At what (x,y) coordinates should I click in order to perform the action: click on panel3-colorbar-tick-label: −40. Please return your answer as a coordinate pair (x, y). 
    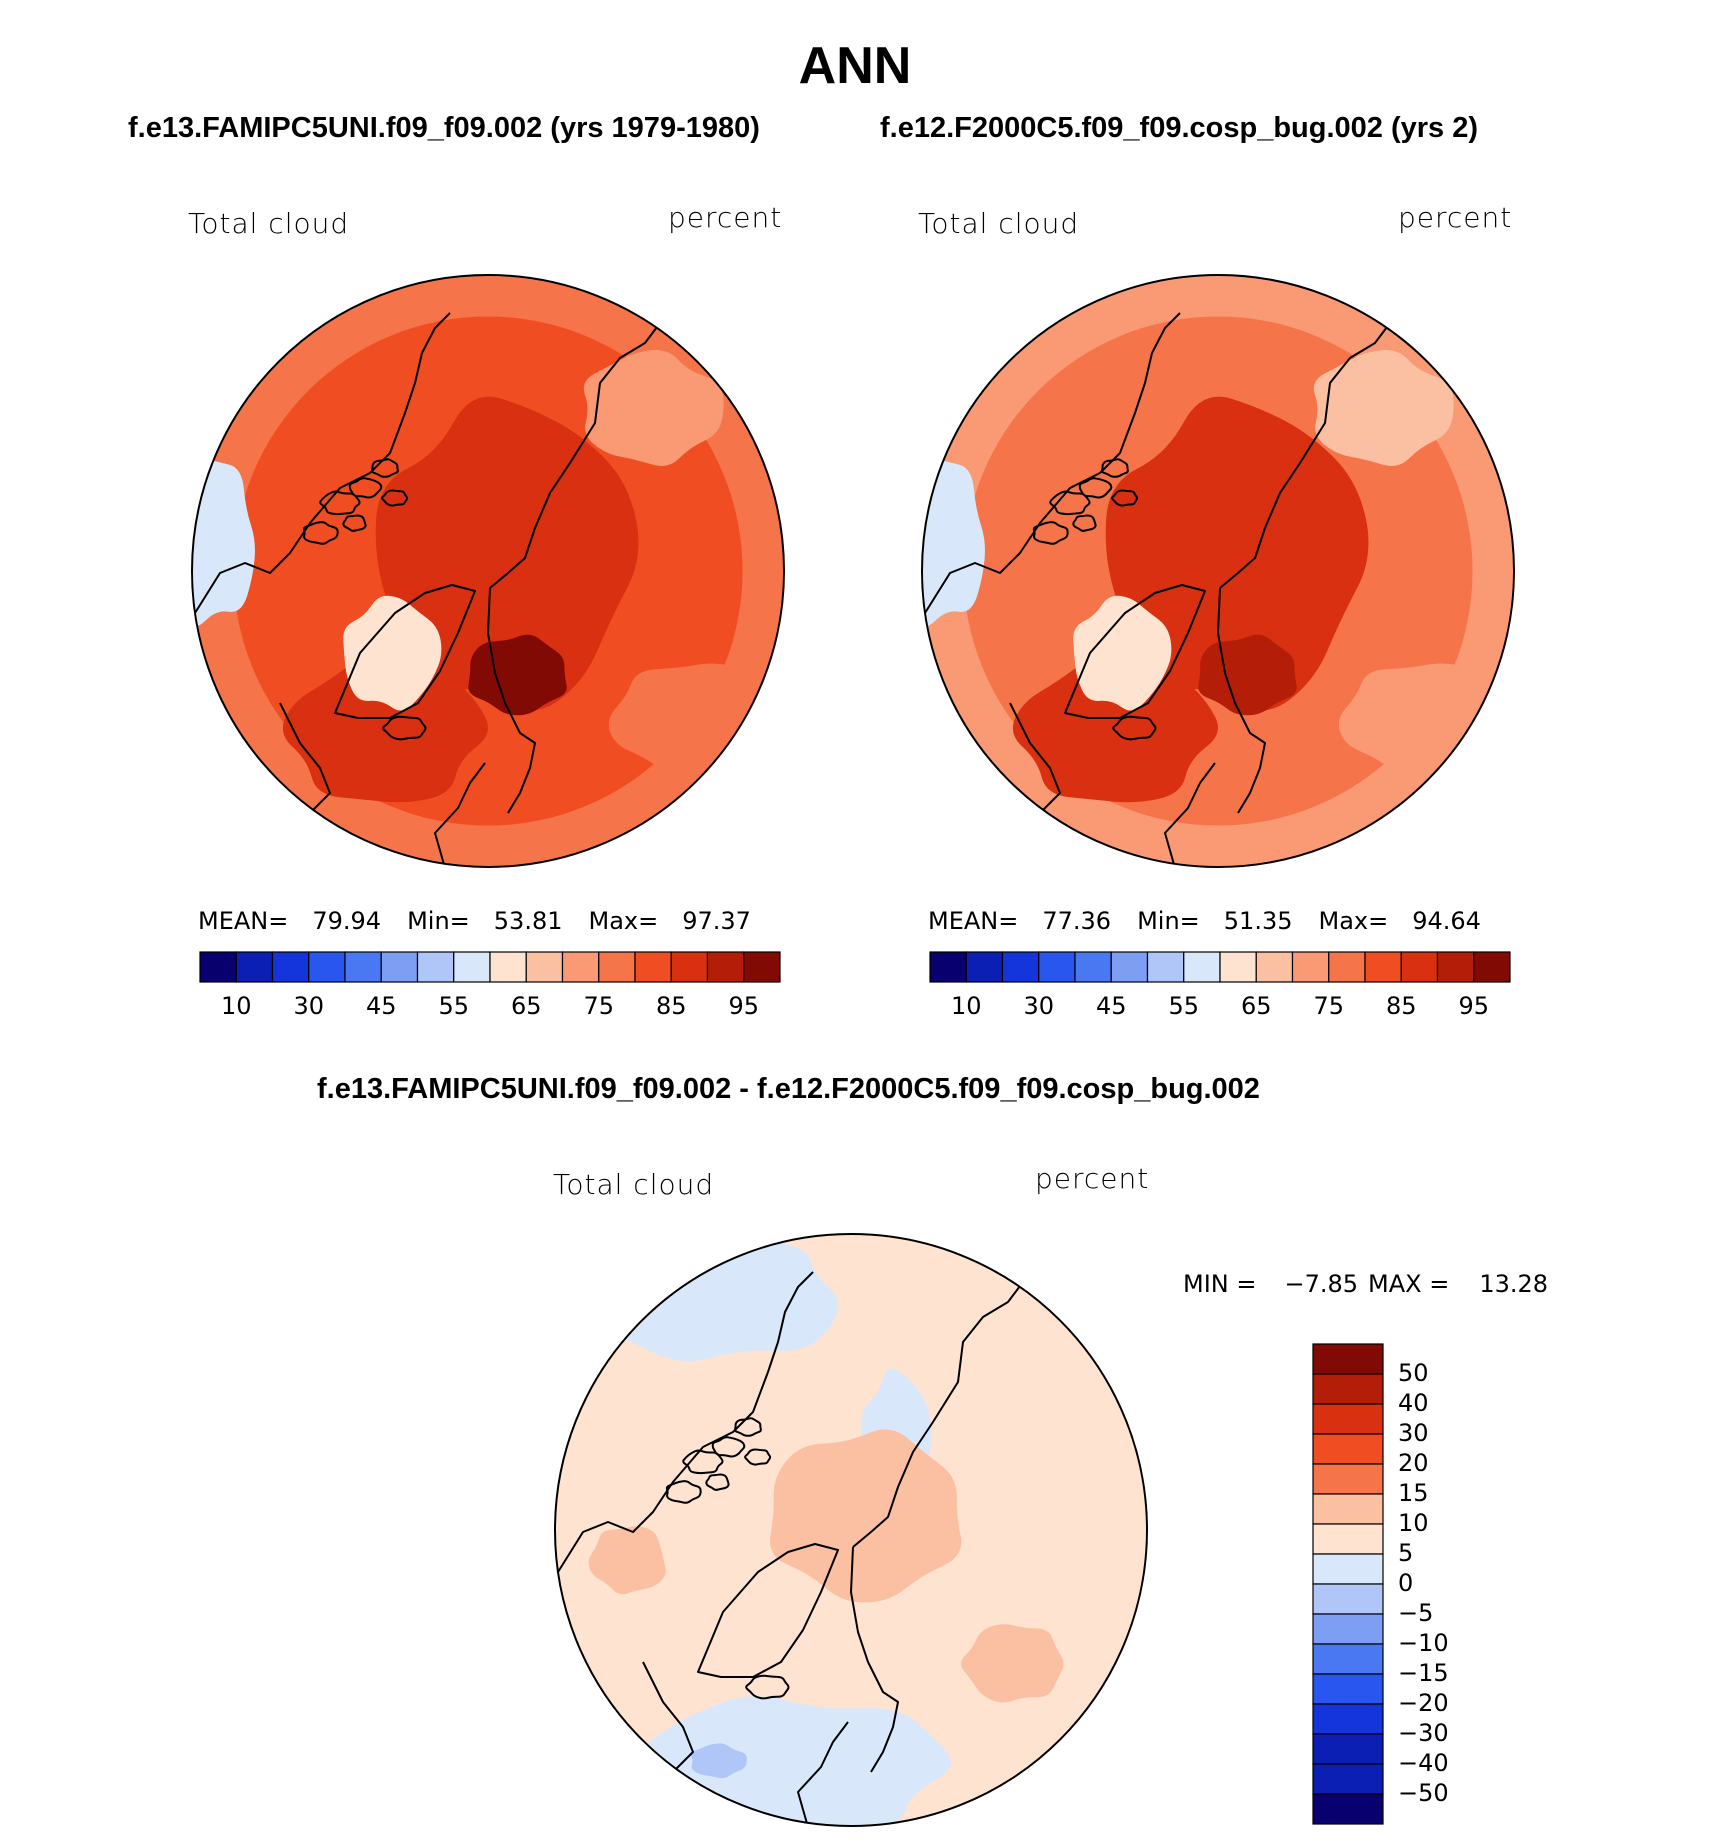
    Looking at the image, I should click on (1423, 1763).